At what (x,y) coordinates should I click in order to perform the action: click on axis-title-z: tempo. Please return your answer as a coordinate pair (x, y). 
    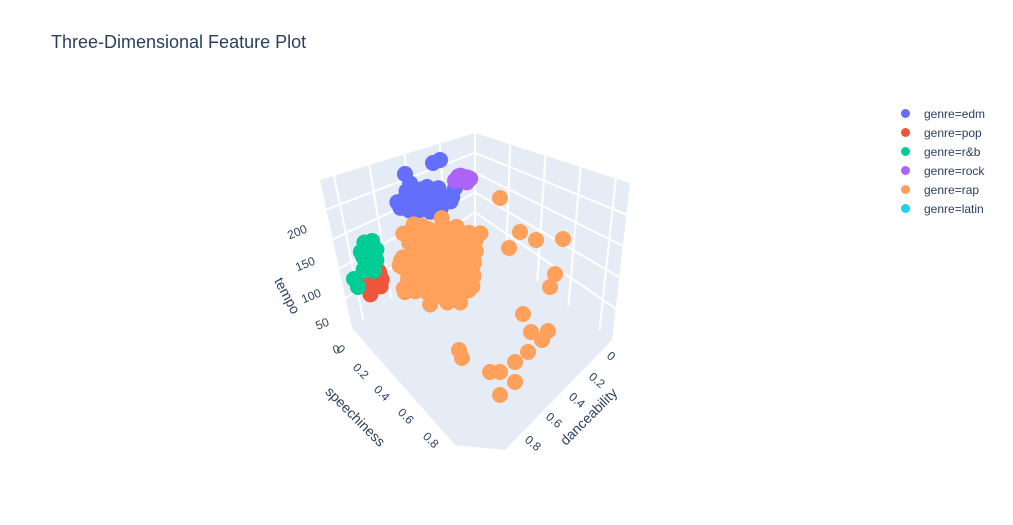
    Looking at the image, I should click on (287, 296).